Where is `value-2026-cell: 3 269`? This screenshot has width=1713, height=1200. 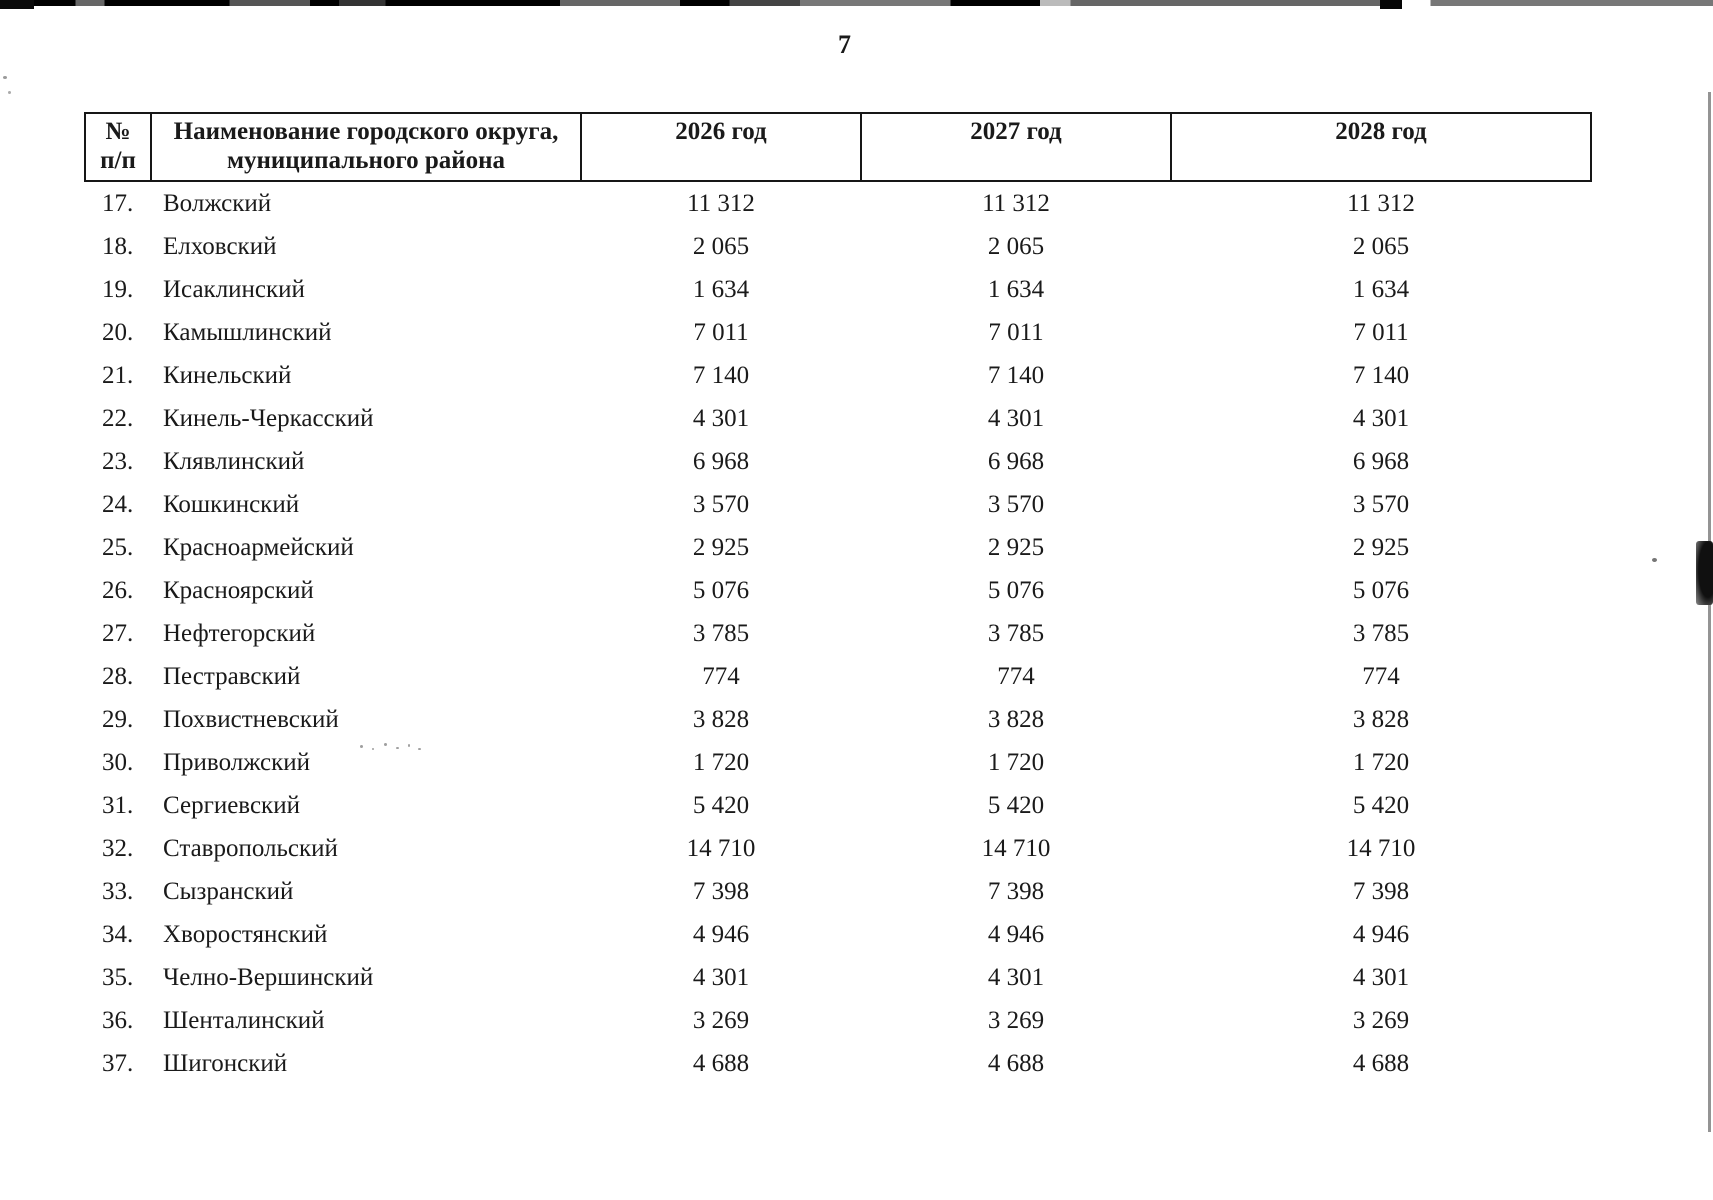 value-2026-cell: 3 269 is located at coordinates (721, 1020).